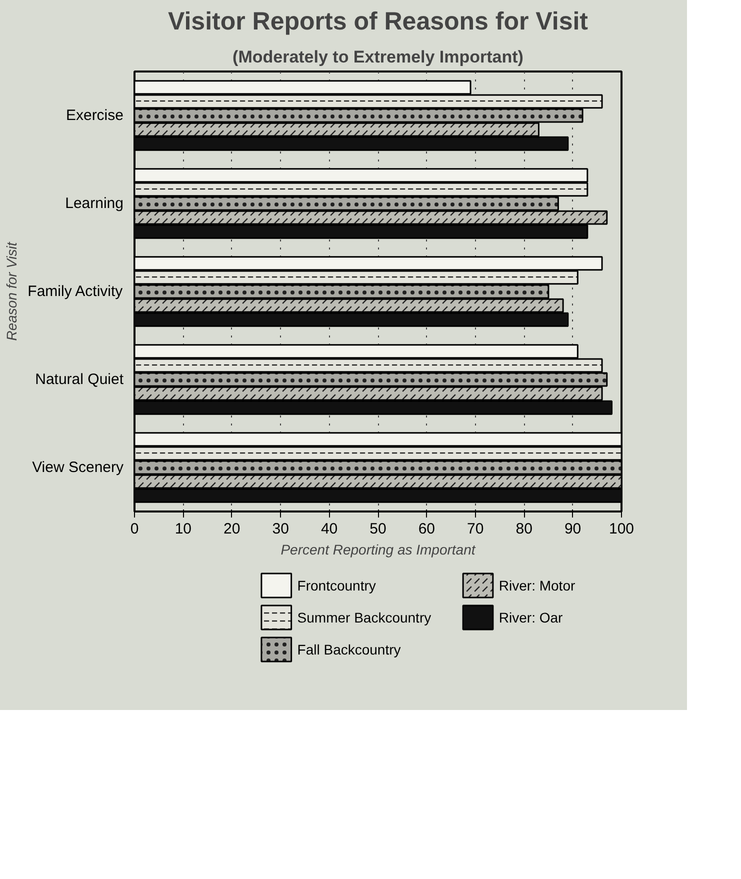 The image size is (741, 879). What do you see at coordinates (12, 291) in the screenshot?
I see `y-axis-title: Reason for Visit` at bounding box center [12, 291].